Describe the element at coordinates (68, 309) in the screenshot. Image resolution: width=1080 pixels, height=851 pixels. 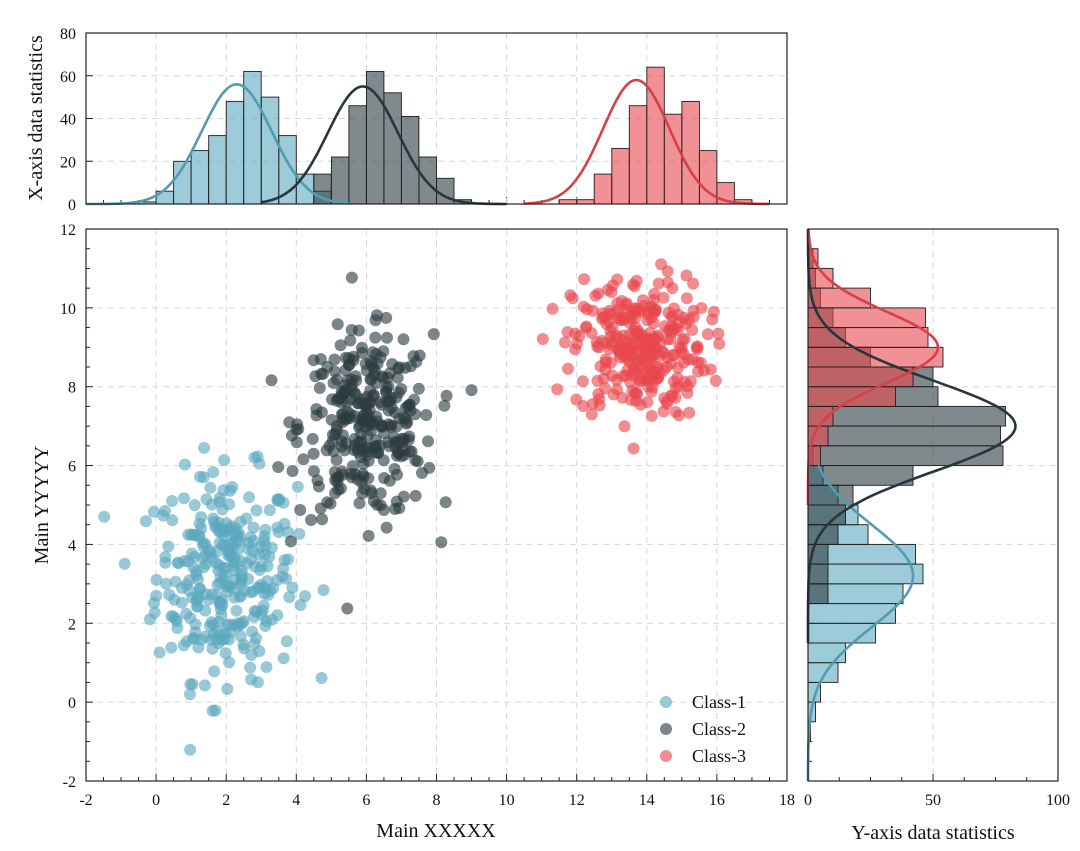
I see `y-tick-label: 10` at that location.